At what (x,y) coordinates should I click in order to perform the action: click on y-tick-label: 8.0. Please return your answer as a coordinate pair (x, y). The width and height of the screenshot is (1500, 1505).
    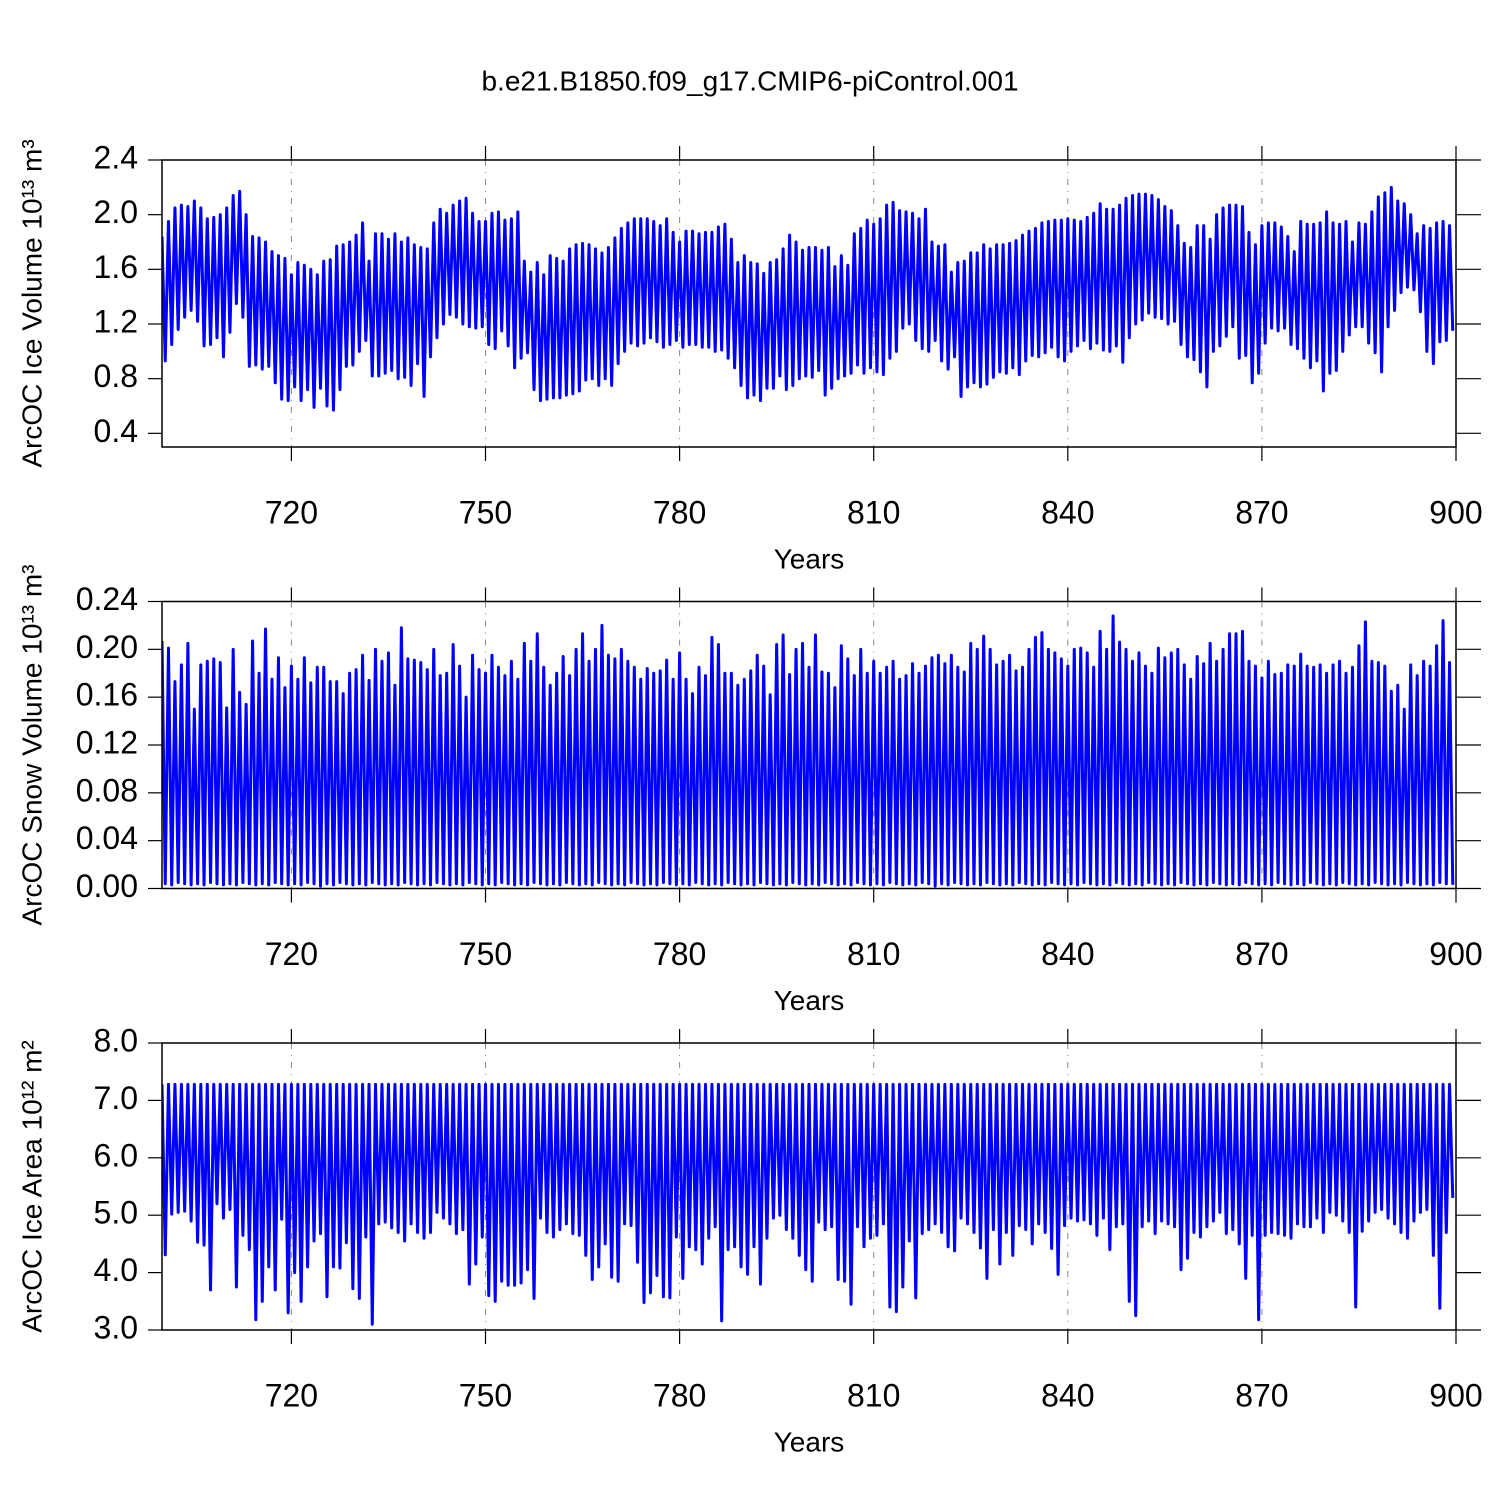
    Looking at the image, I should click on (116, 1040).